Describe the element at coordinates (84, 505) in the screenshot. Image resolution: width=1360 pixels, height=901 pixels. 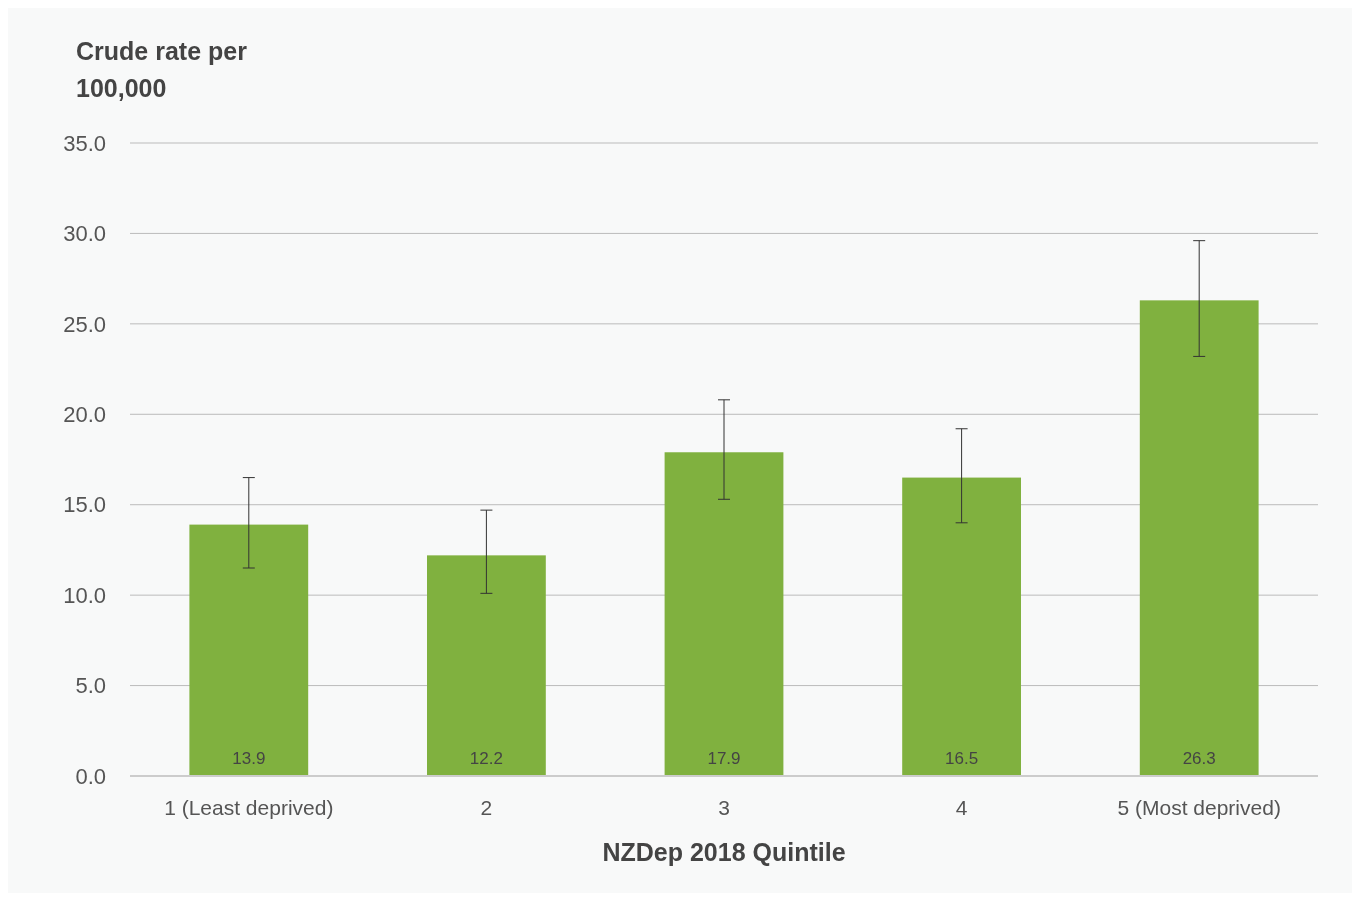
I see `y-tick-label: 15.0` at that location.